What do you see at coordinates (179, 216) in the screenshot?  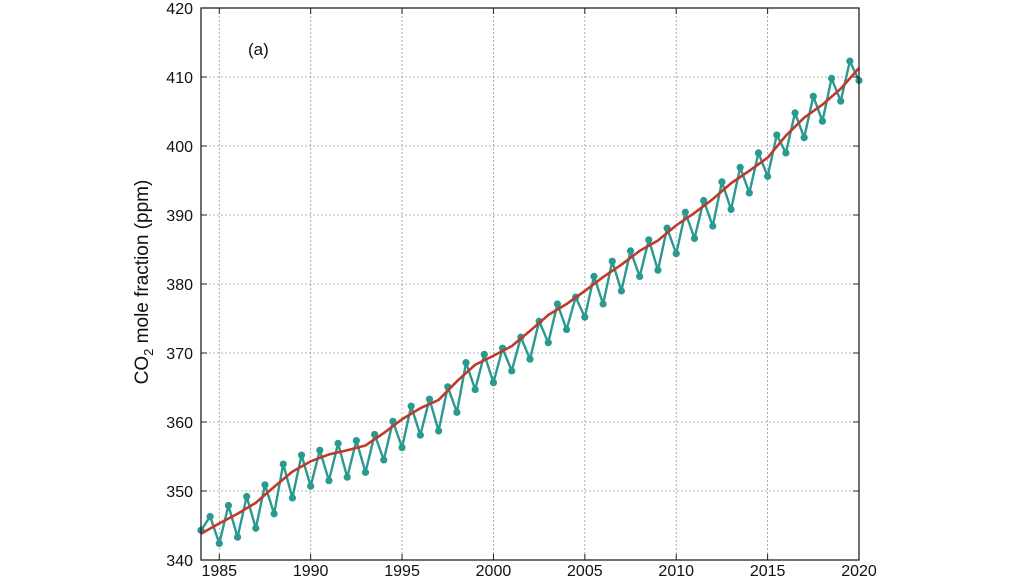 I see `y-tick-label: 390` at bounding box center [179, 216].